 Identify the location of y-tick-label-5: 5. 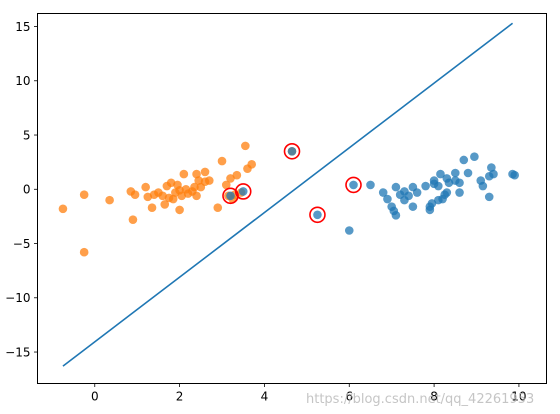
(27, 135).